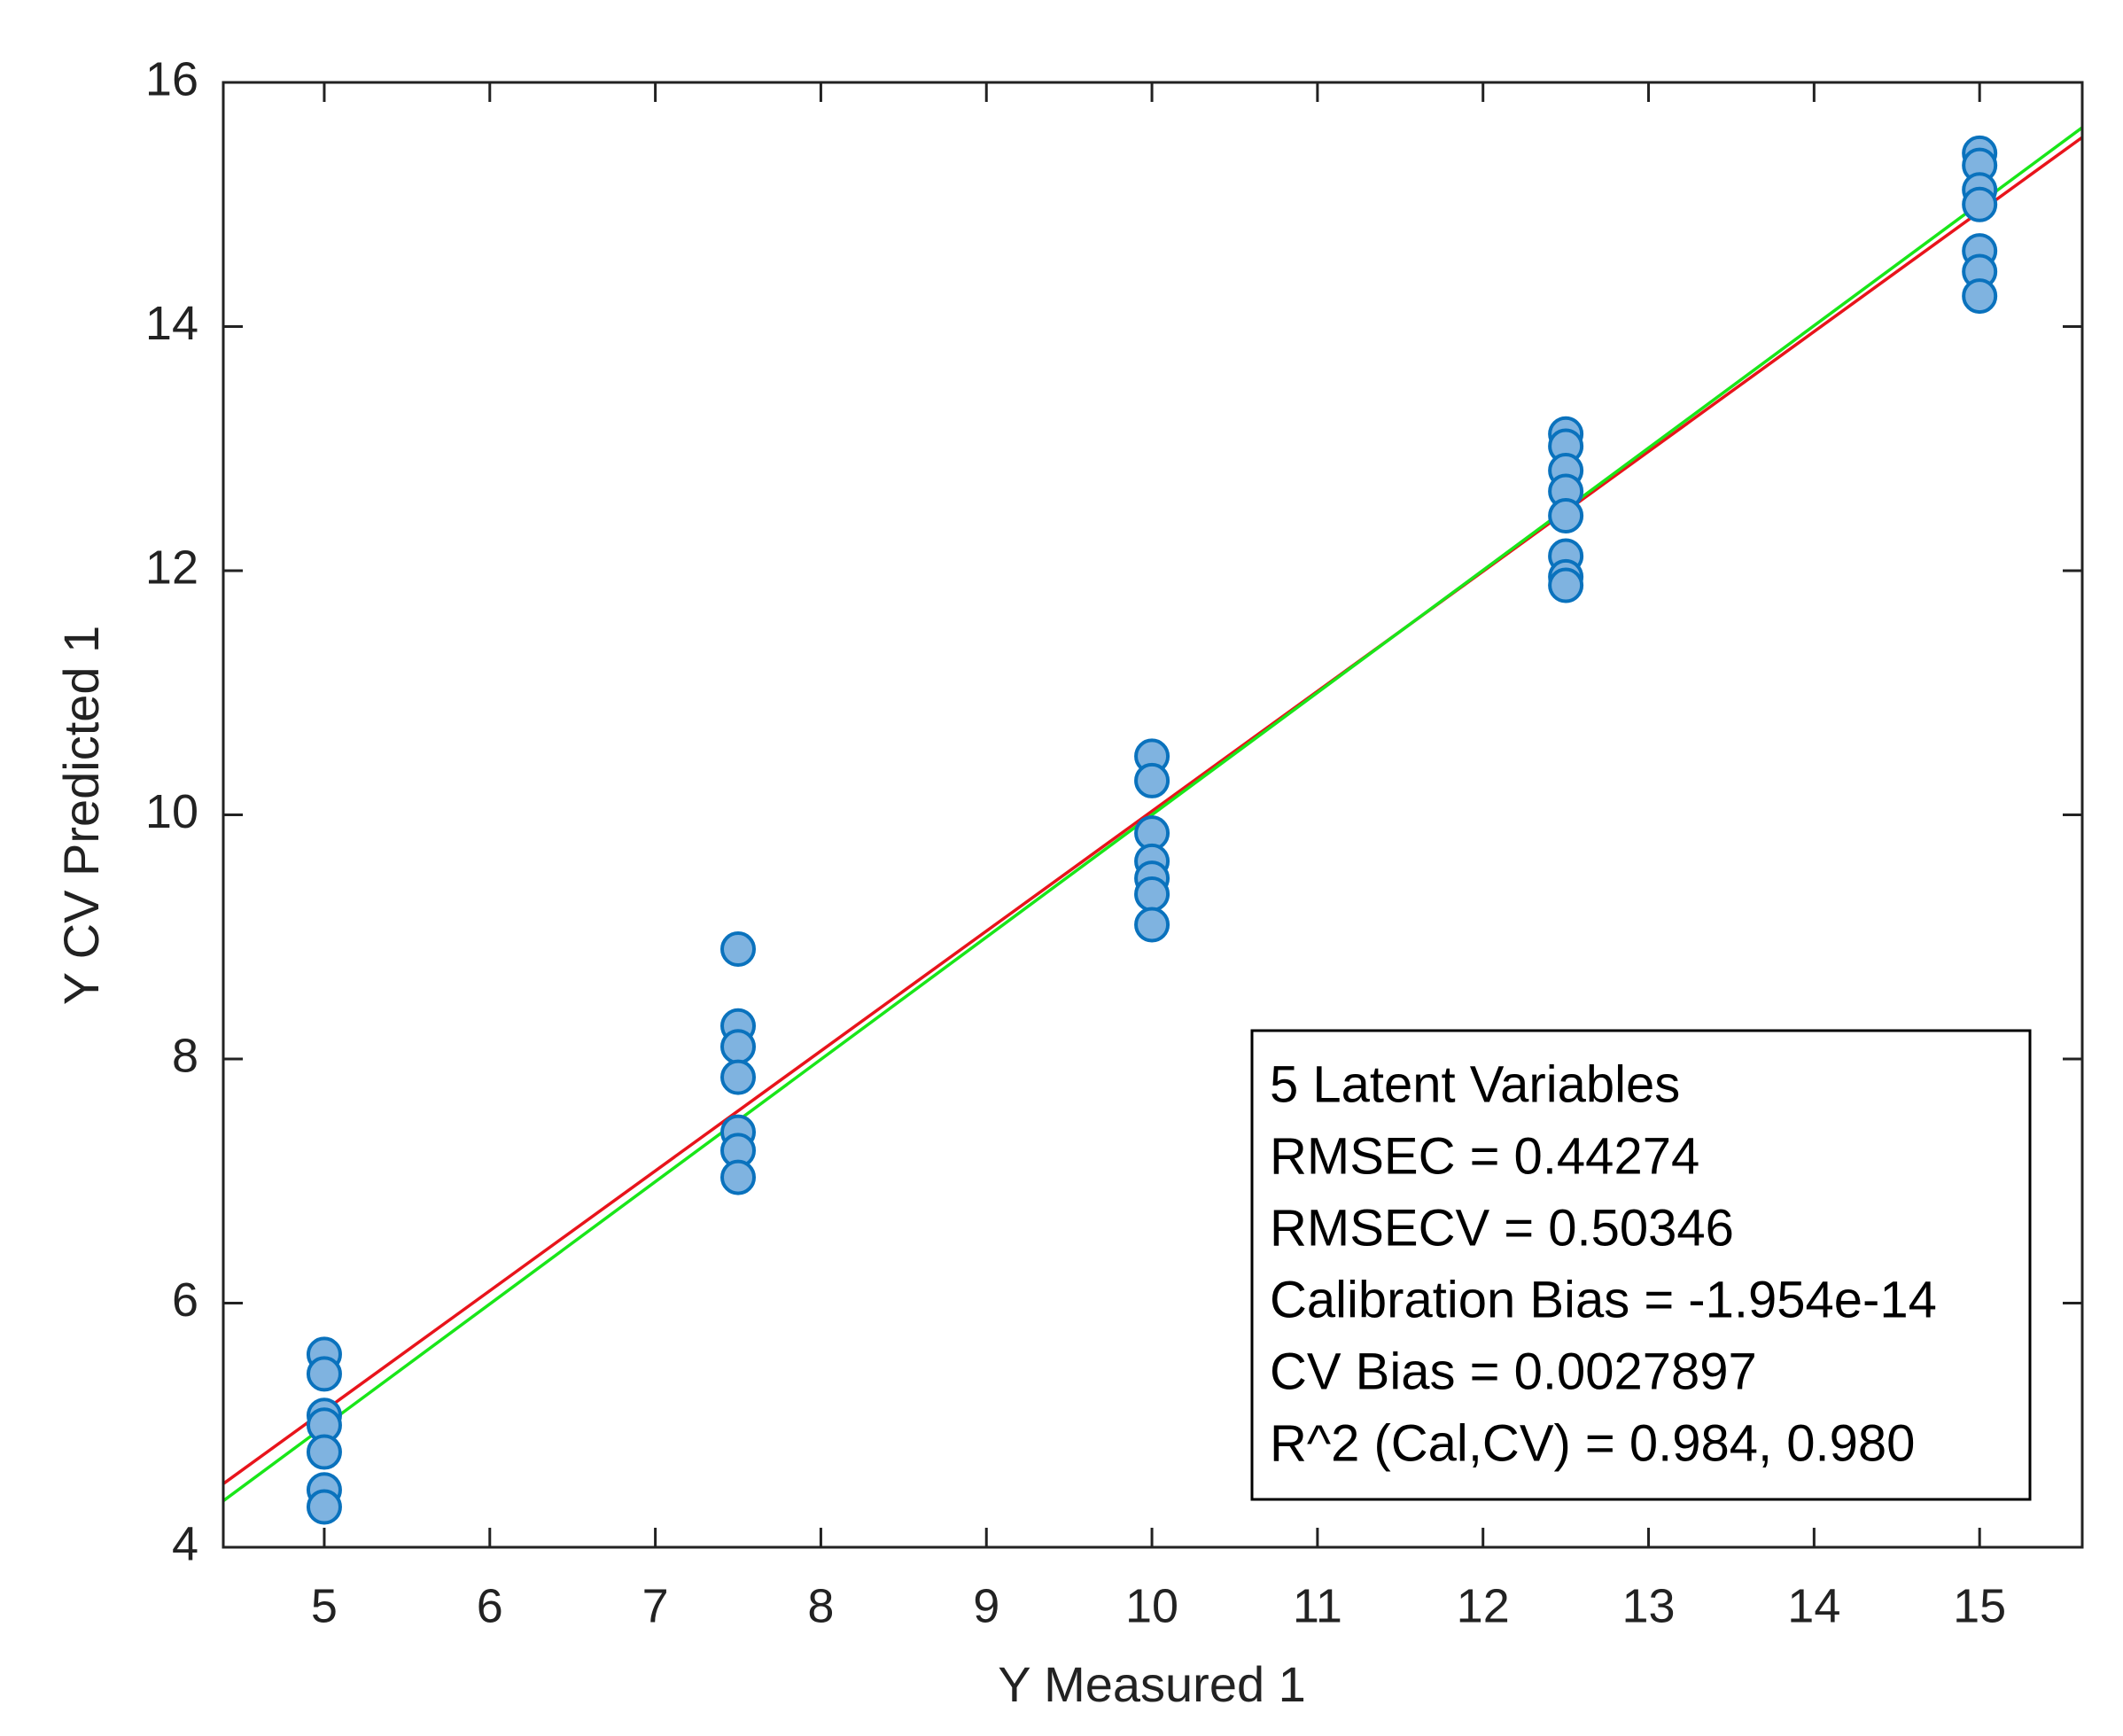 The width and height of the screenshot is (2123, 1736). Describe the element at coordinates (1502, 1228) in the screenshot. I see `annotation-line: RMSECV = 0.50346` at that location.